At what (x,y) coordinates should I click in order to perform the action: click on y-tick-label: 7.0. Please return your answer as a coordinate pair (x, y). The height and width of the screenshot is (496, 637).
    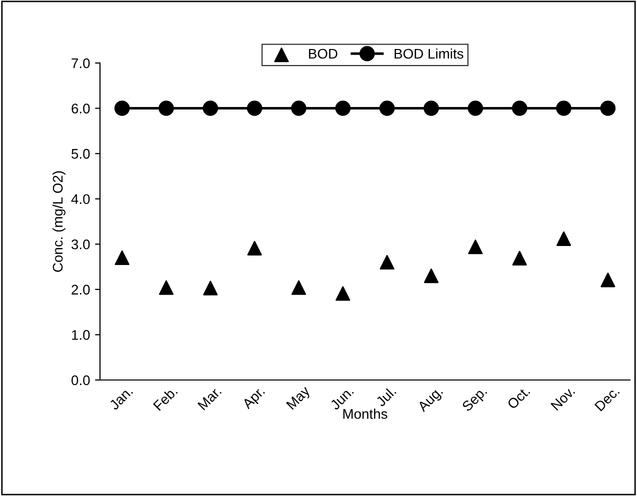
    Looking at the image, I should click on (81, 63).